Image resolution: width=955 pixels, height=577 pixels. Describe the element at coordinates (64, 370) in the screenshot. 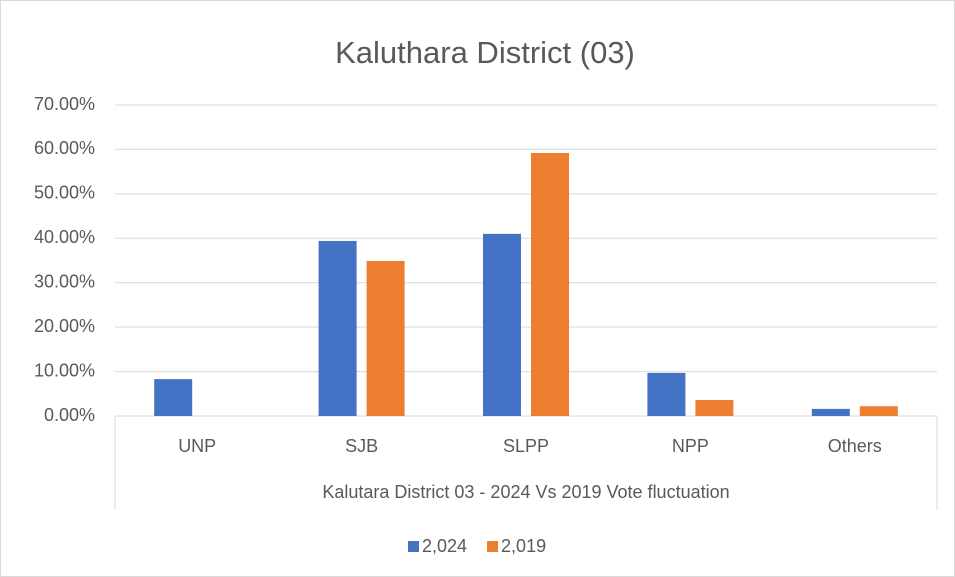

I see `y-tick-label: 10.00%` at that location.